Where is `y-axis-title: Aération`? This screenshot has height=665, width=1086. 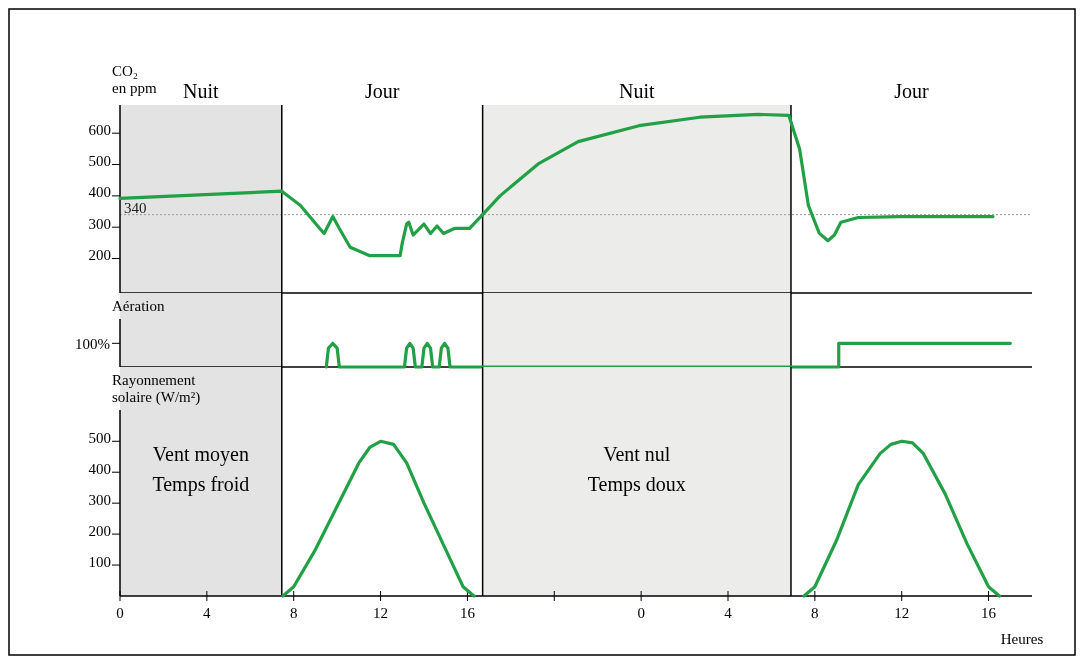 y-axis-title: Aération is located at coordinates (138, 306).